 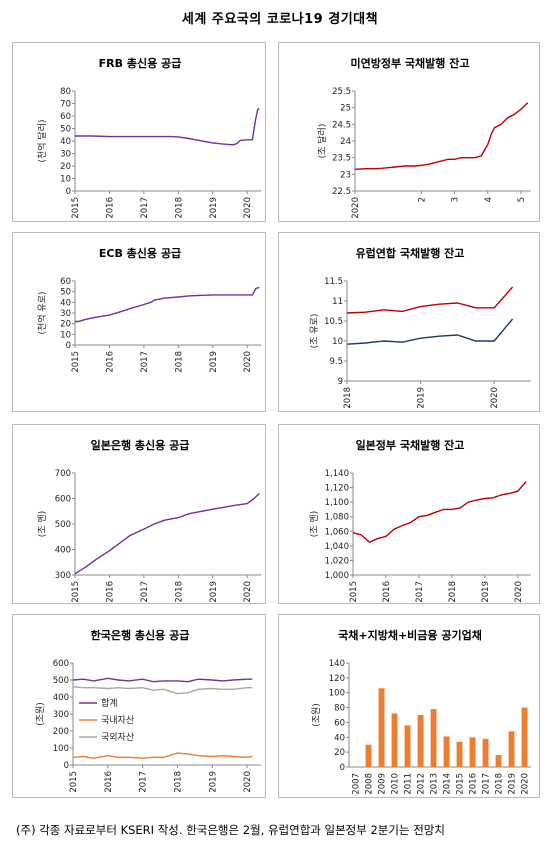 I want to click on series-line-합계, so click(x=162, y=680).